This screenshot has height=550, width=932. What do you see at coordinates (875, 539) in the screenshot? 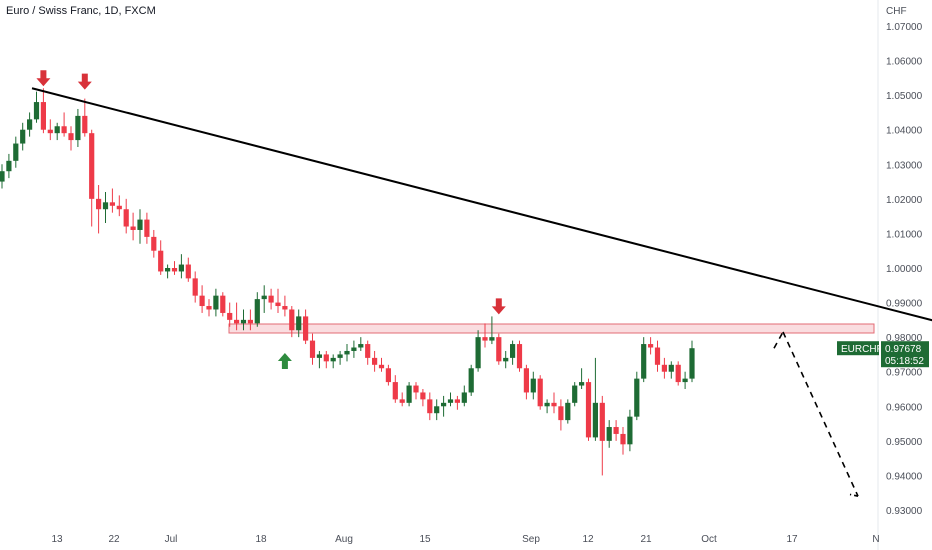
I see `x-tick-label: N` at bounding box center [875, 539].